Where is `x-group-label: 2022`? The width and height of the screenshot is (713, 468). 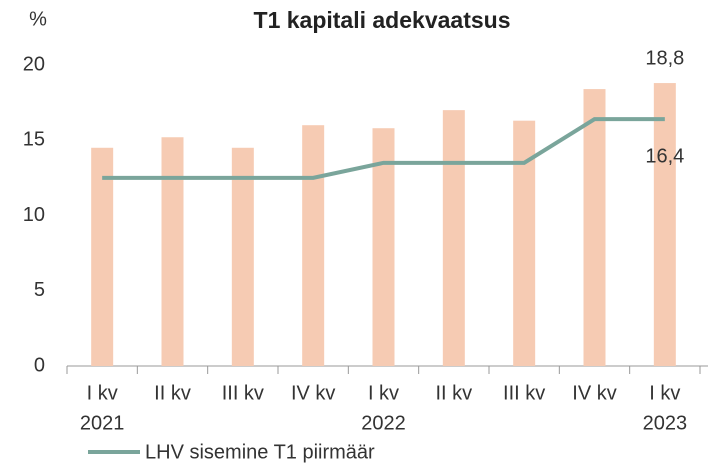 x-group-label: 2022 is located at coordinates (383, 423).